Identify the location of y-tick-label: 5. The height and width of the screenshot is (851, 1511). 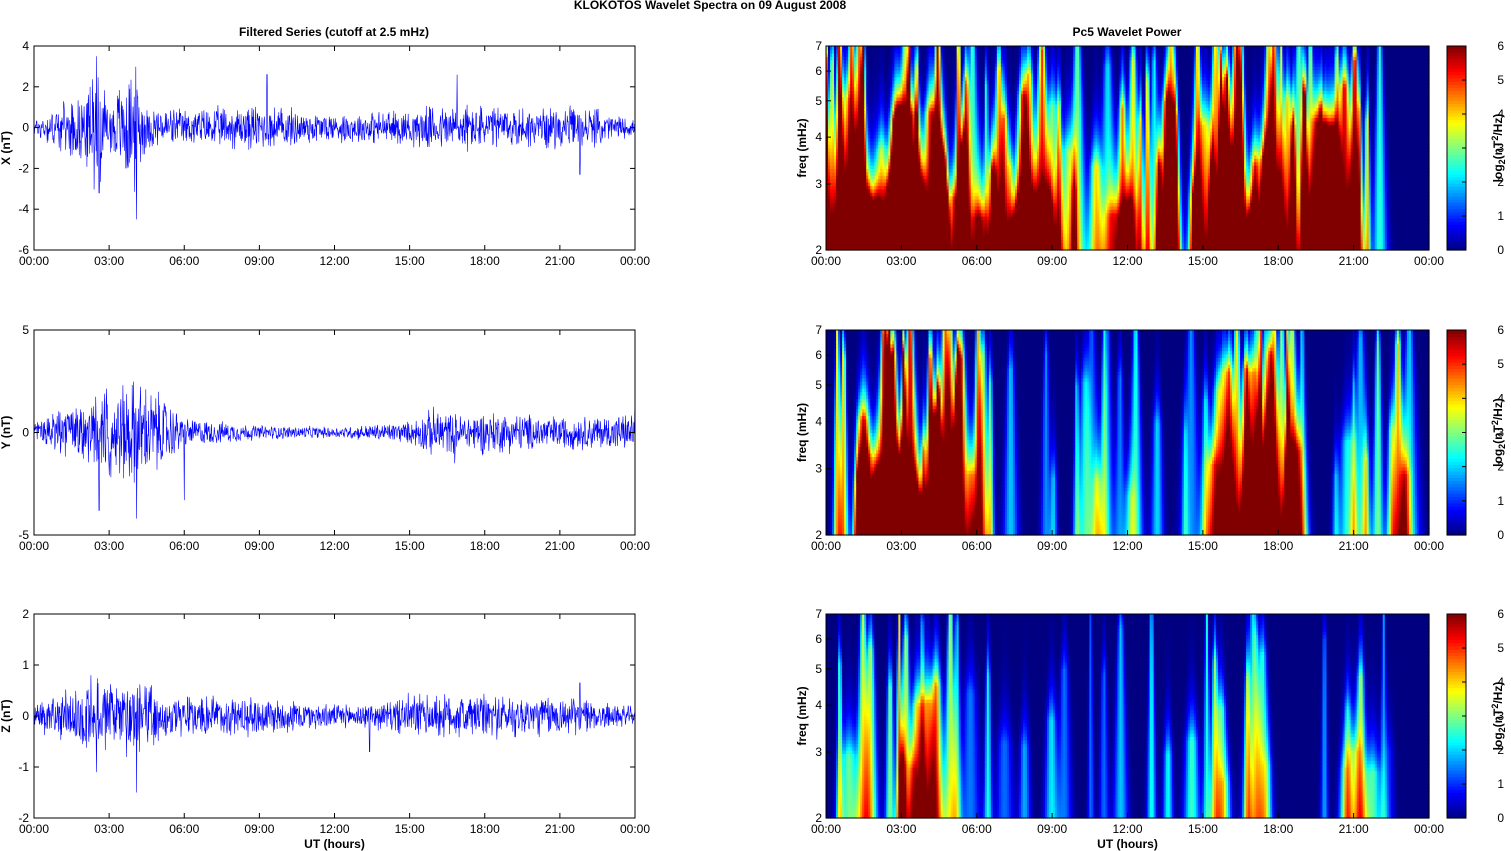
(25, 330).